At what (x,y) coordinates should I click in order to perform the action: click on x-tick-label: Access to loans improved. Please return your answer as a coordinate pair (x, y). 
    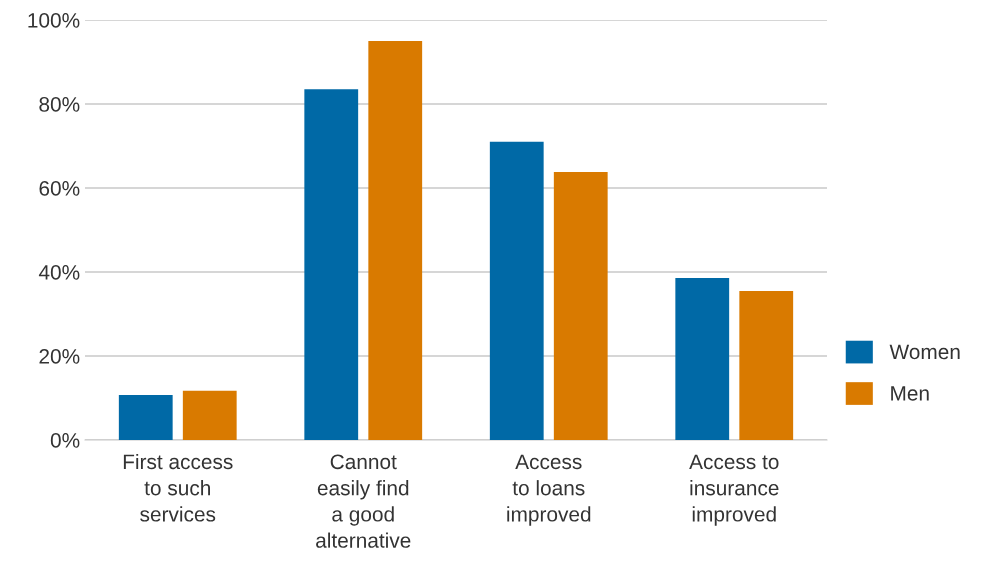
    Looking at the image, I should click on (549, 490).